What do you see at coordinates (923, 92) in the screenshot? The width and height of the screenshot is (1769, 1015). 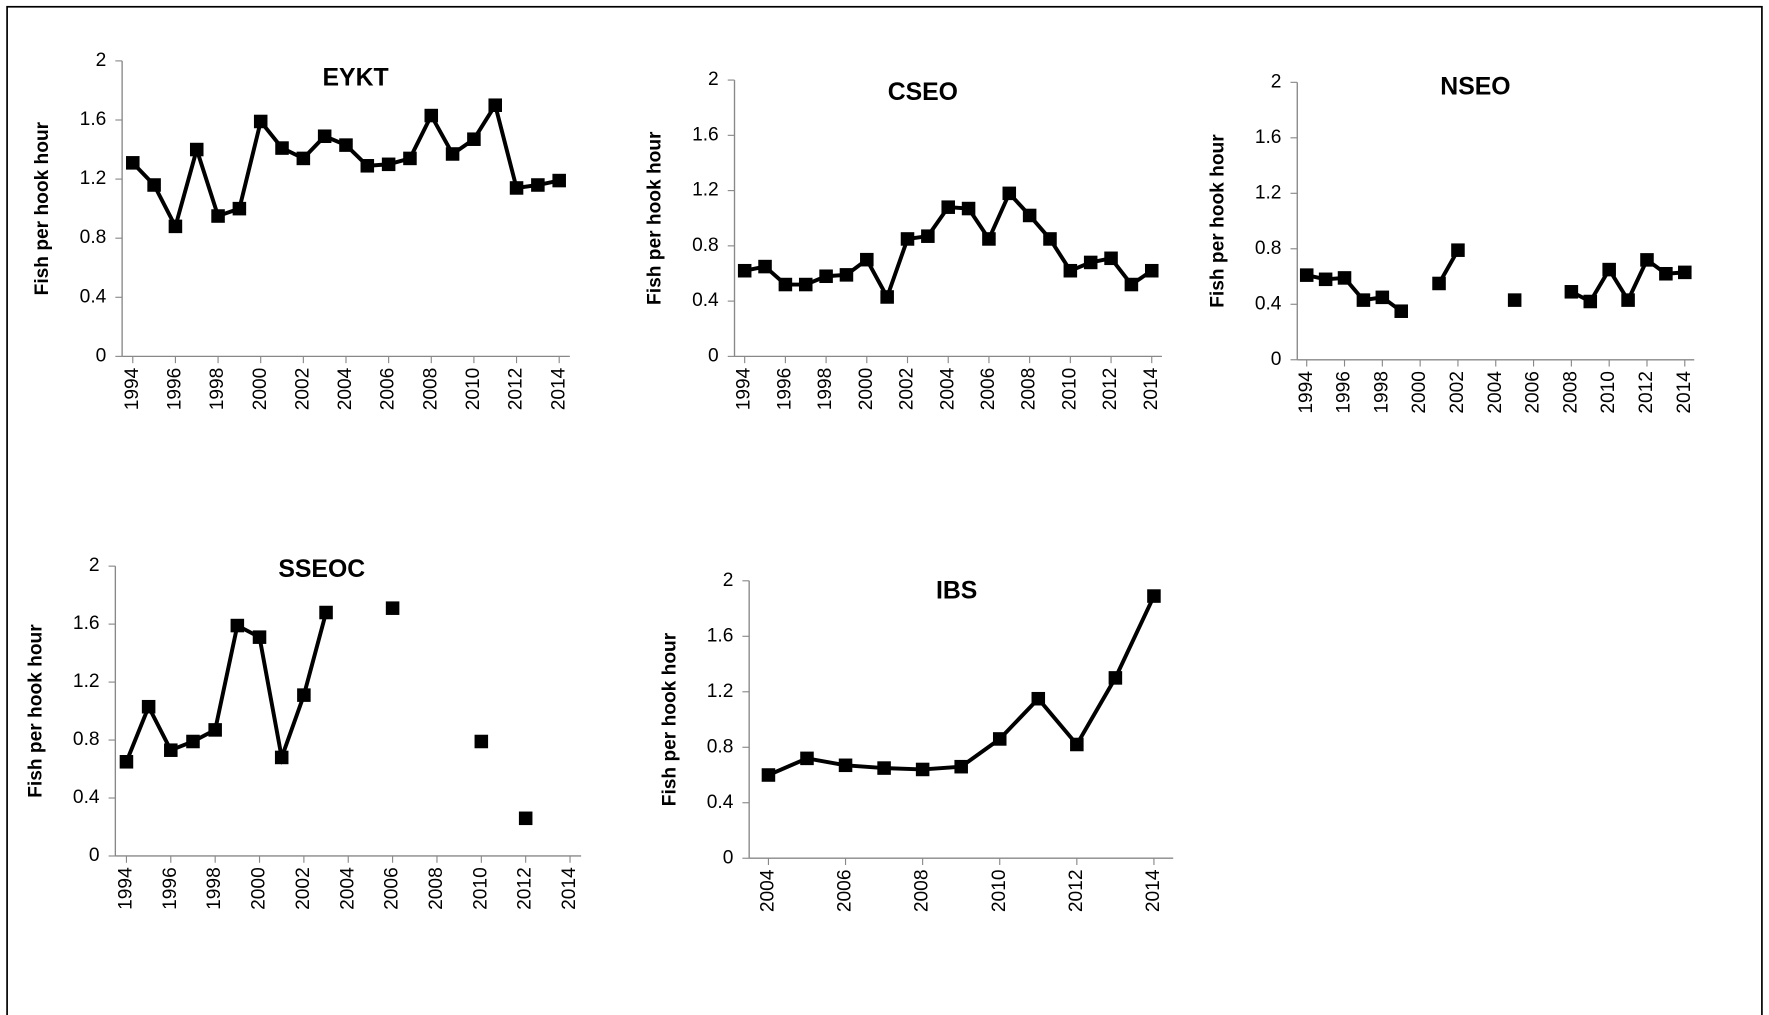 I see `chart-title: CSEO` at bounding box center [923, 92].